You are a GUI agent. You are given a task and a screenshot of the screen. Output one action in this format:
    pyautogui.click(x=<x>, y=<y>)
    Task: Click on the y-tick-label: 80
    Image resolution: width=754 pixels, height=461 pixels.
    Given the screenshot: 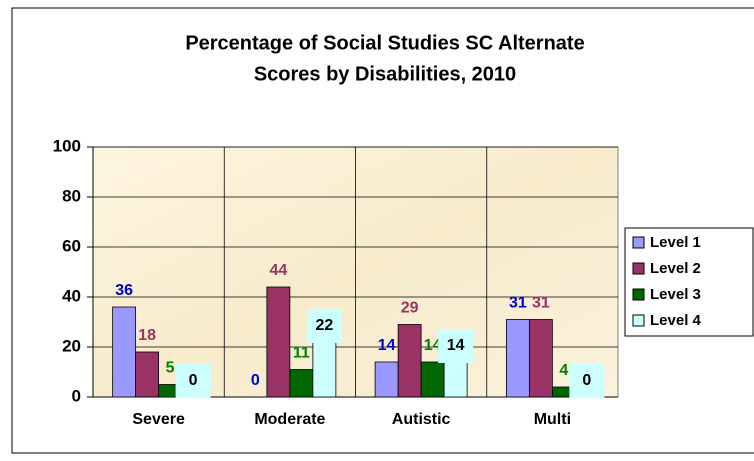 What is the action you would take?
    pyautogui.click(x=71, y=195)
    